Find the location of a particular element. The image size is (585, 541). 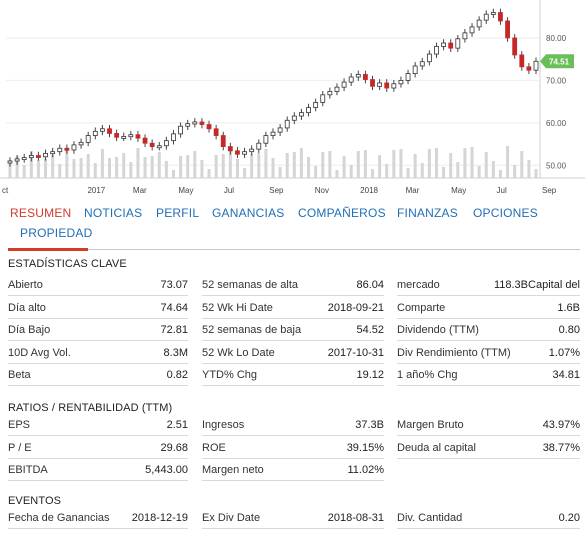

stat-label: Dividendo (TTM) is located at coordinates (438, 330).